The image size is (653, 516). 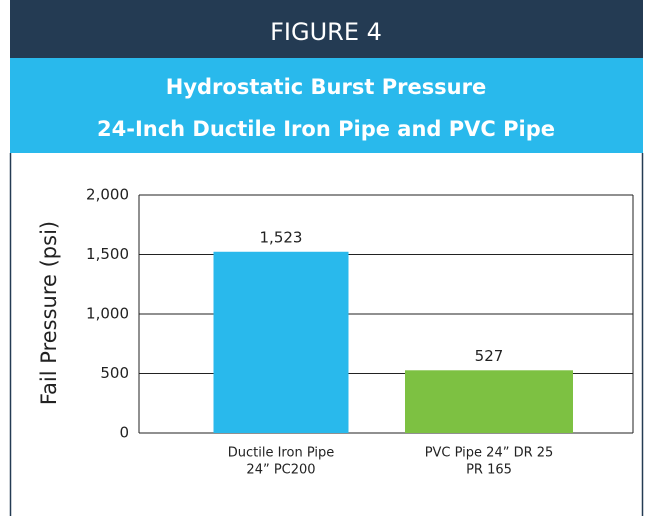 I want to click on y-tick-label: 2,000, so click(x=107, y=195).